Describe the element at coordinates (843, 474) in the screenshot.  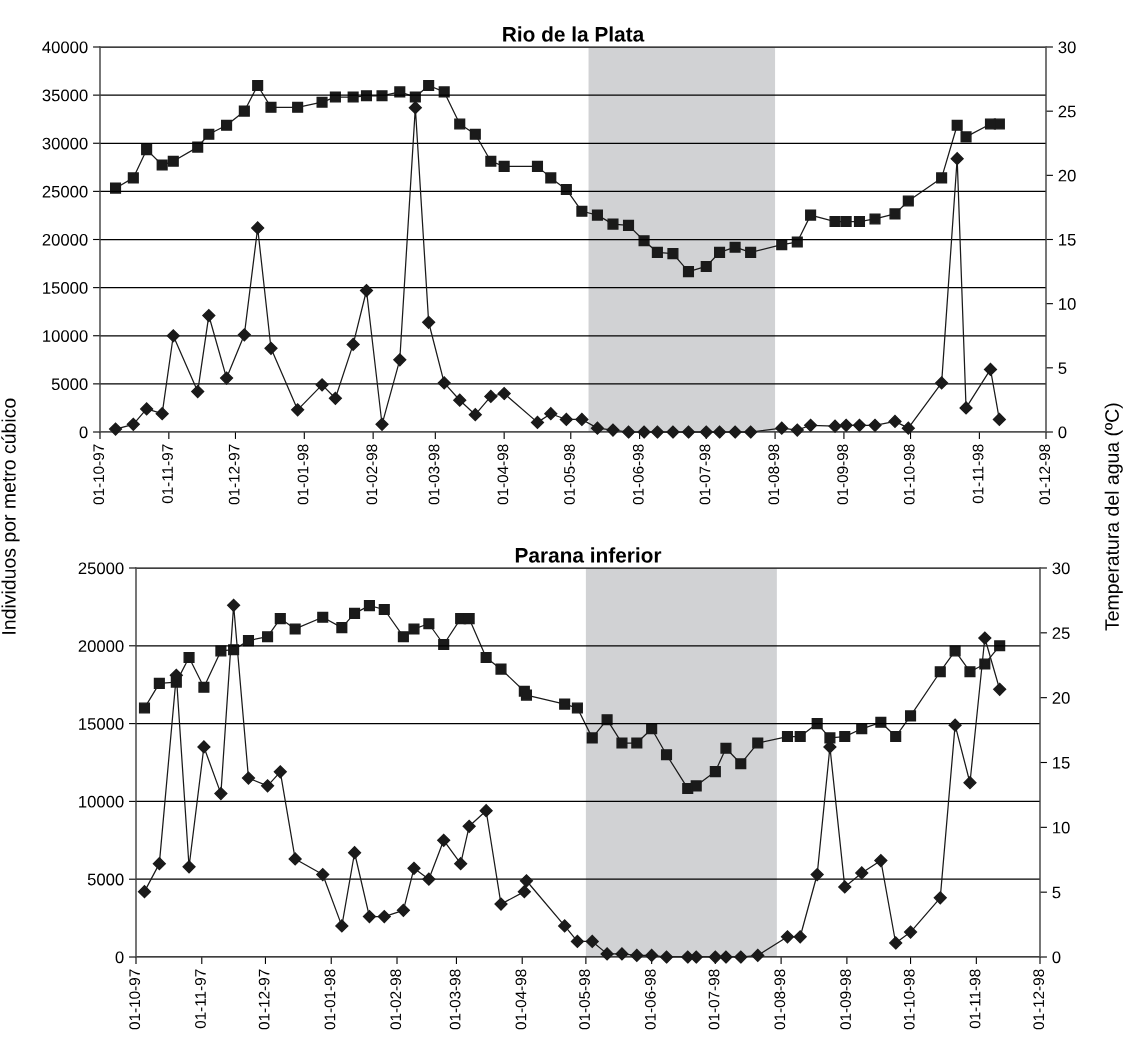
I see `x-tick-label: 01-09-98` at that location.